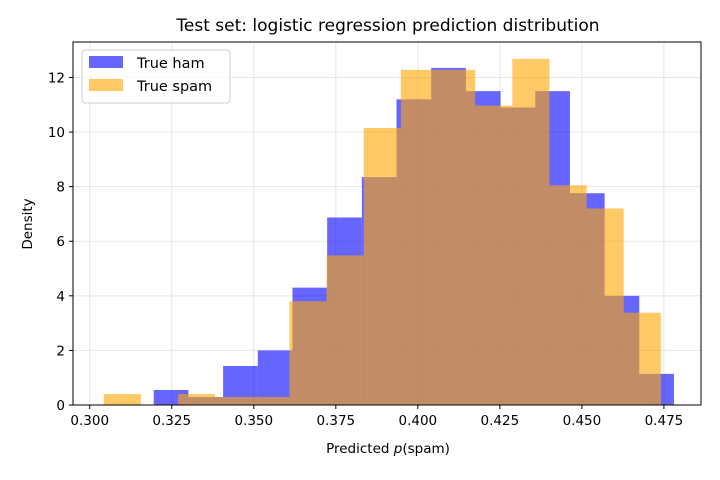  I want to click on y-tick-label: 6, so click(60, 242).